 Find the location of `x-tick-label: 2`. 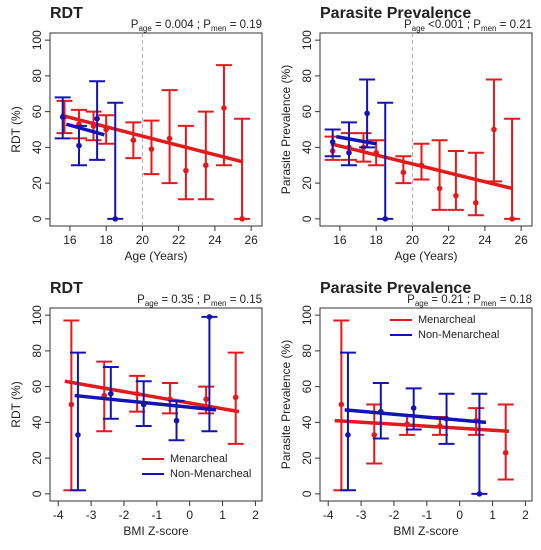

x-tick-label: 2 is located at coordinates (255, 515).